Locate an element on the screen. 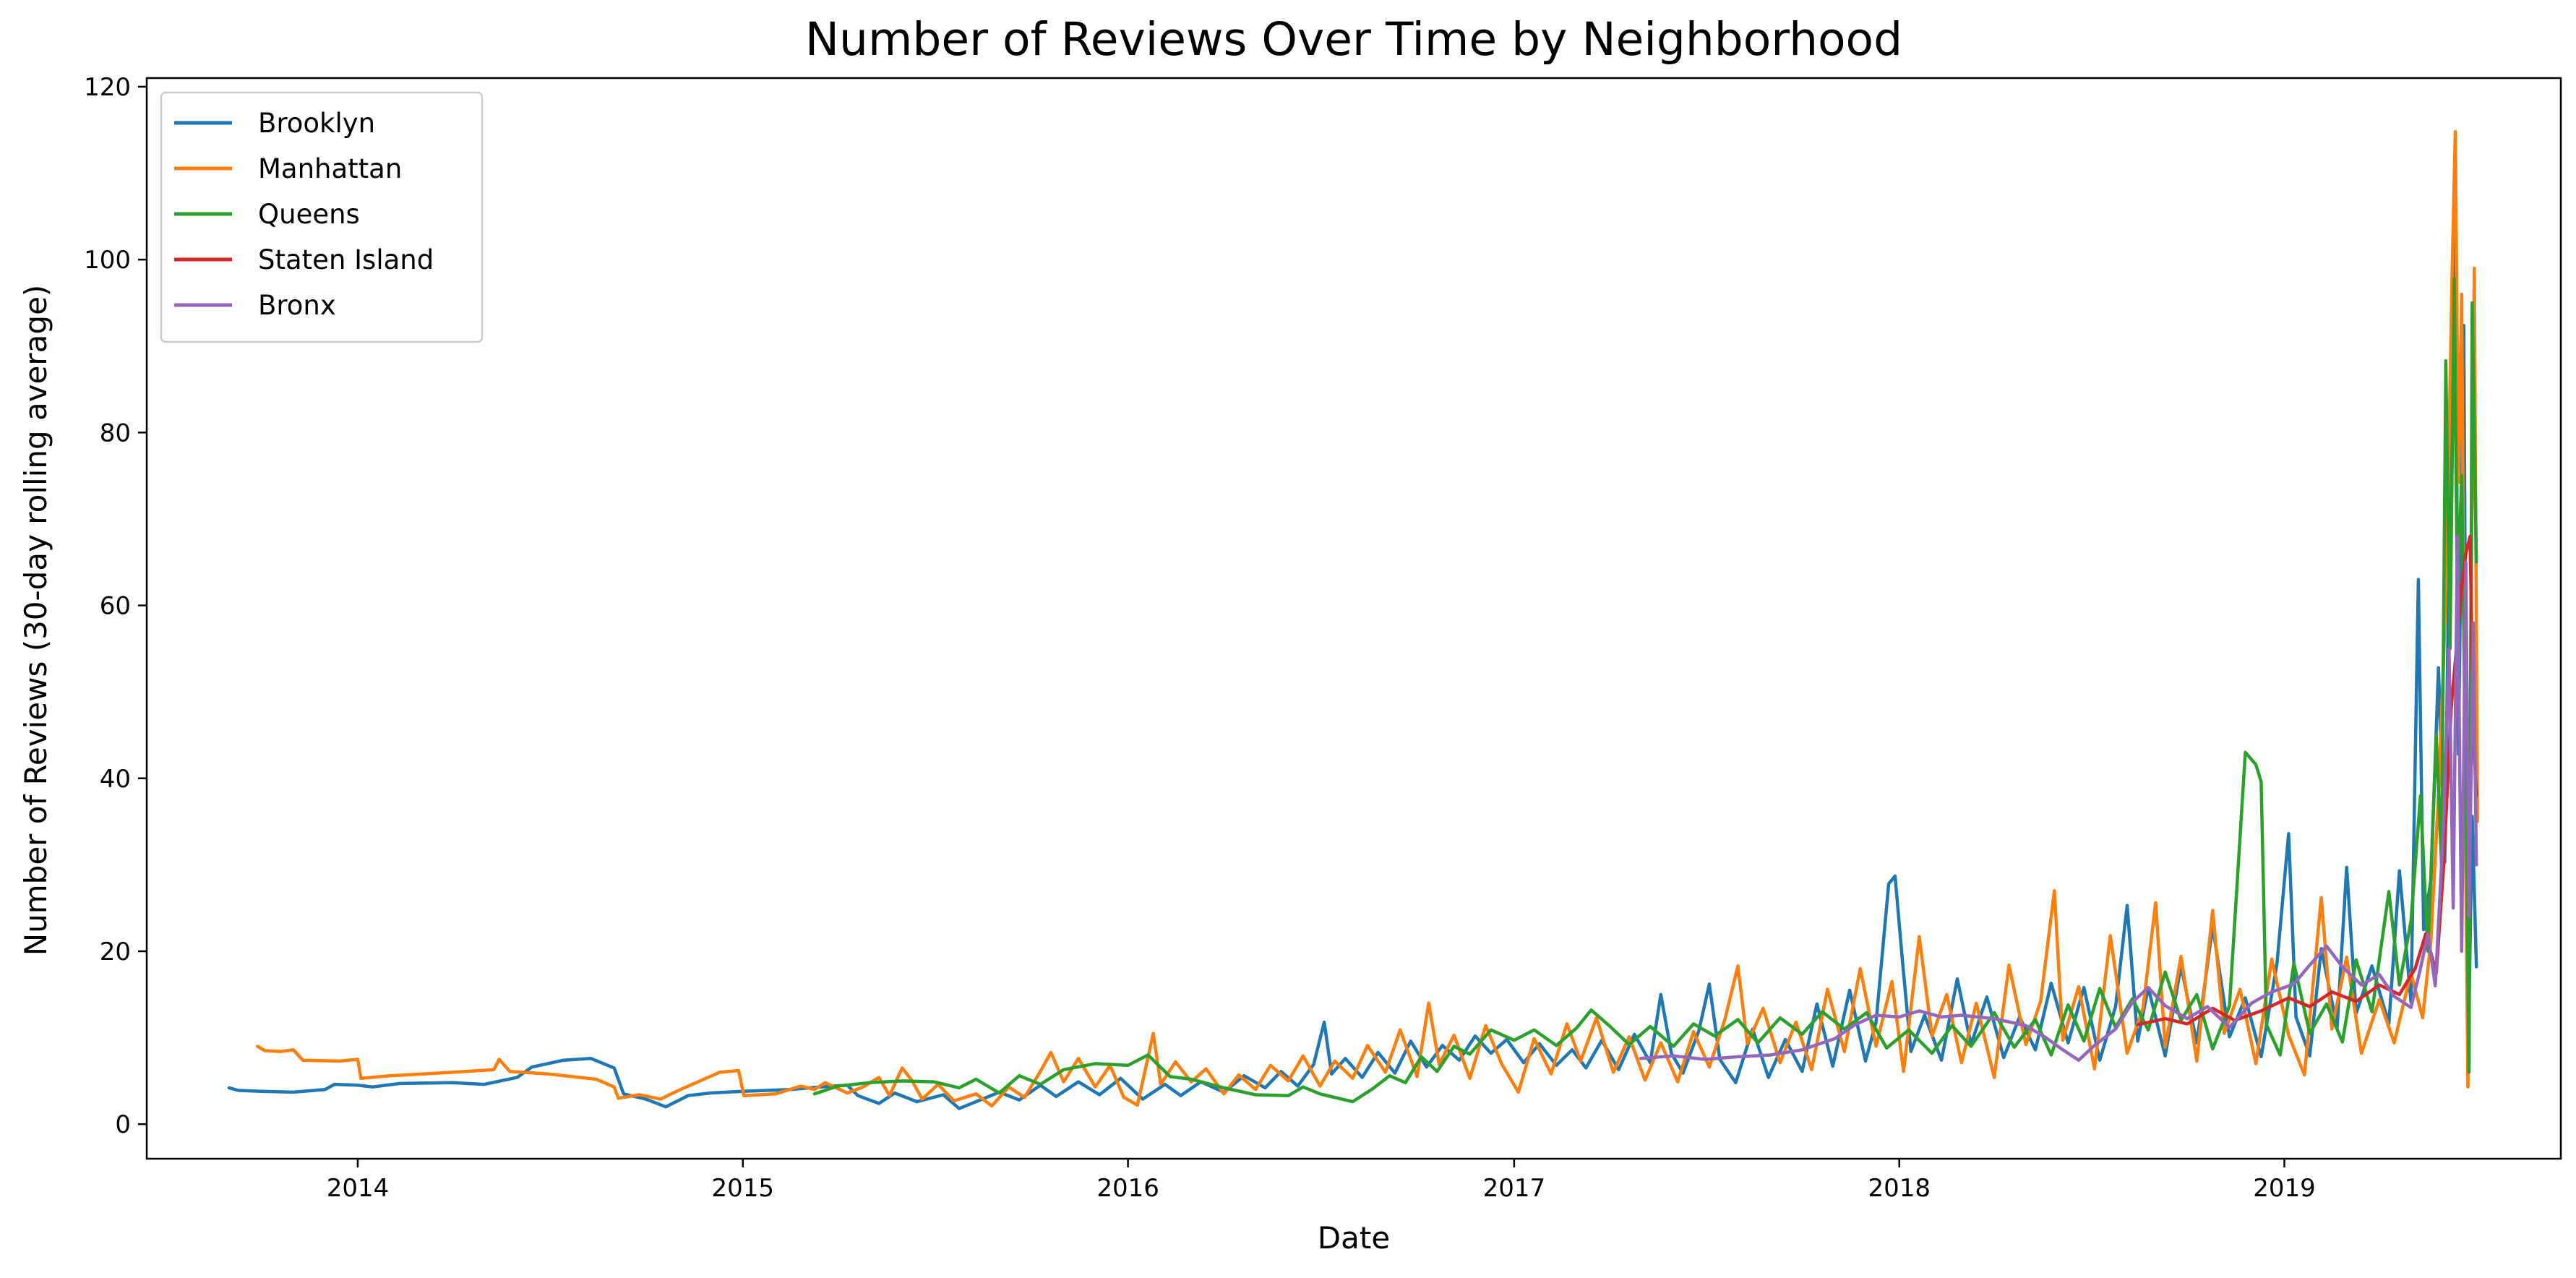 This screenshot has height=1278, width=2576. y-tick-label: 120 is located at coordinates (108, 87).